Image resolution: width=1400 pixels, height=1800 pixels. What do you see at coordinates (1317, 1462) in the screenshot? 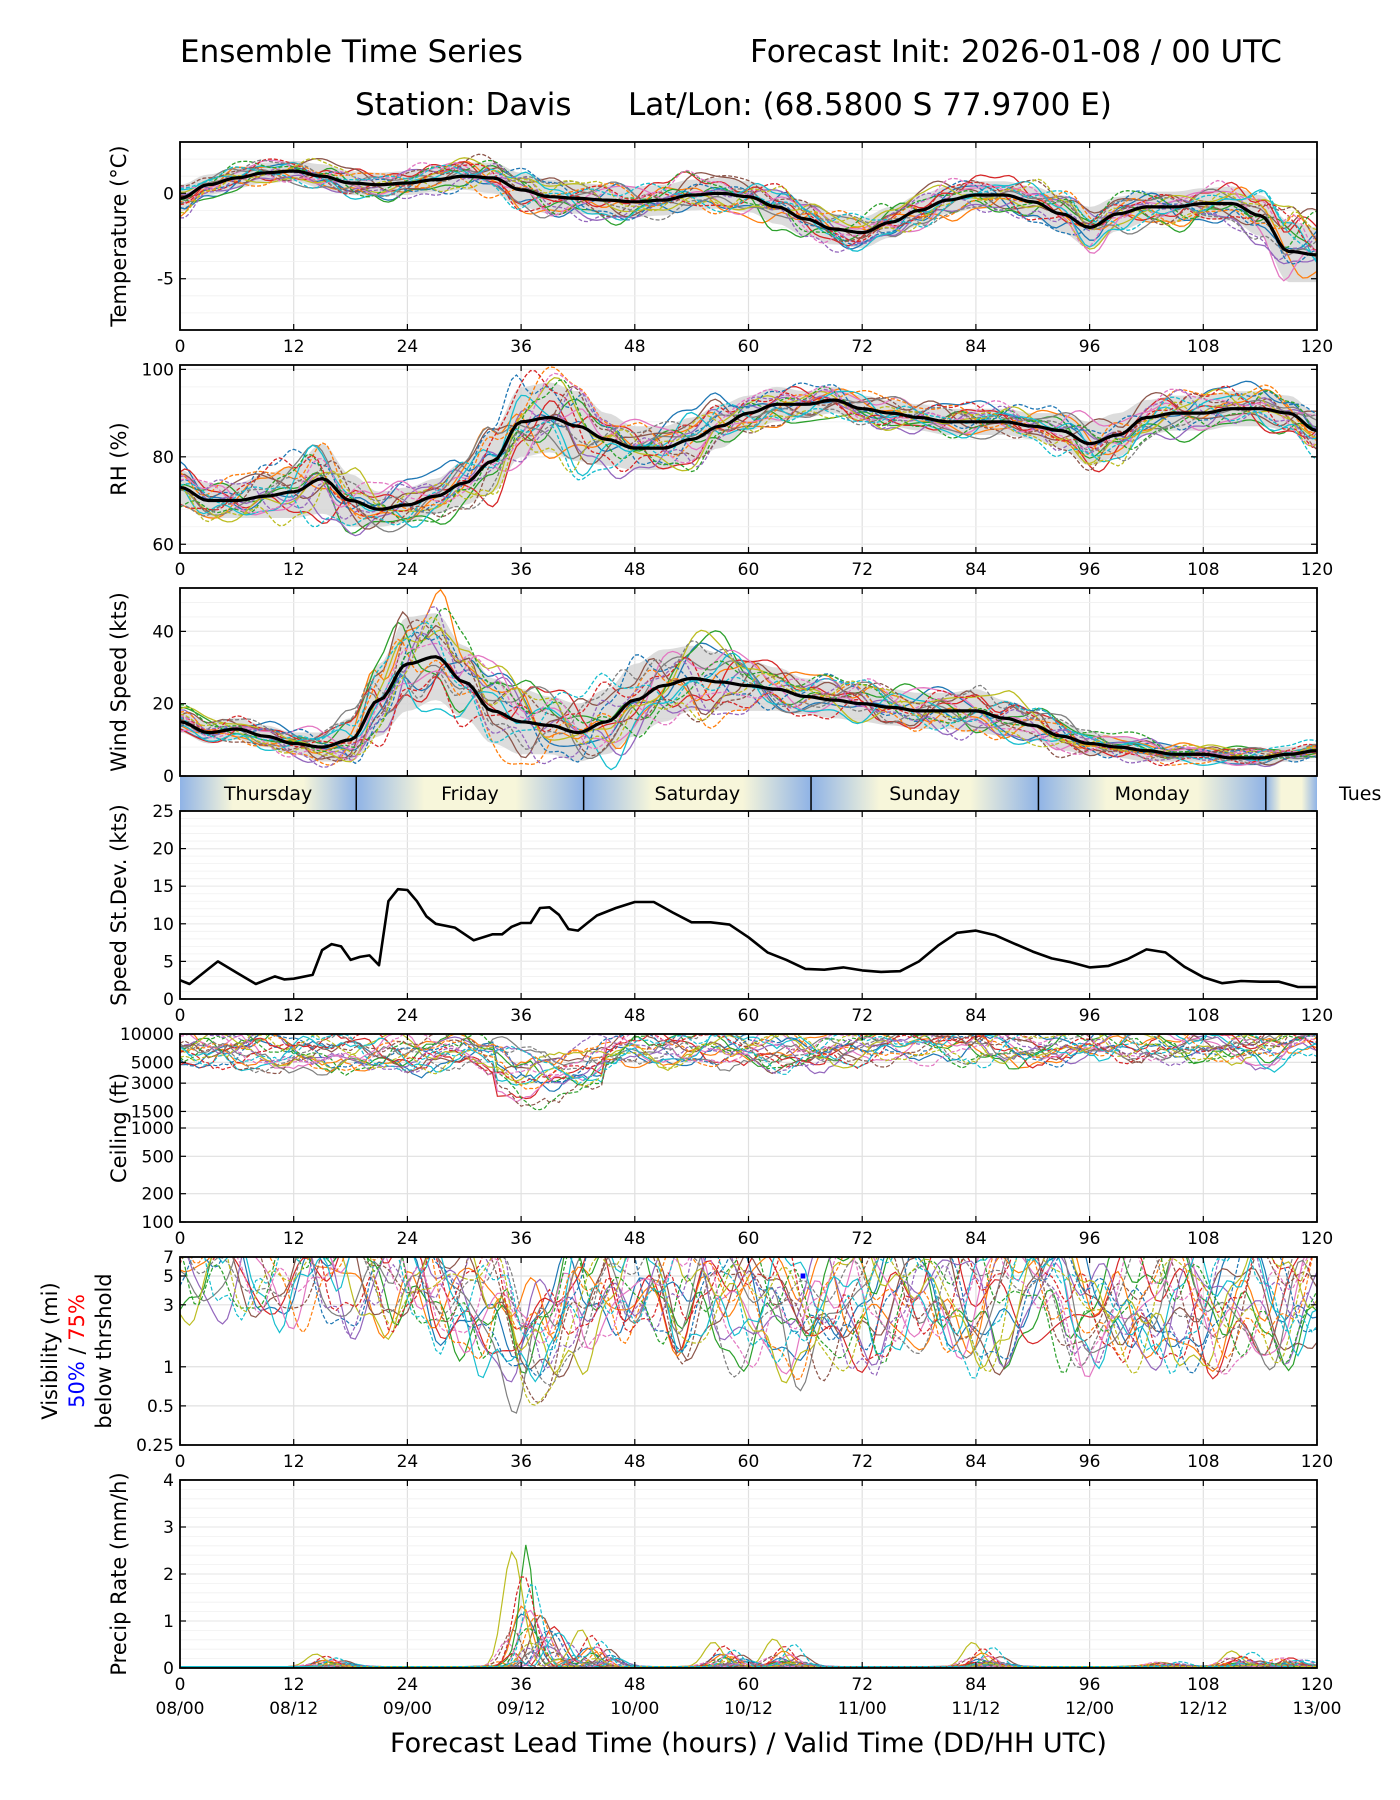
I see `xtick-label-visibility: 120` at bounding box center [1317, 1462].